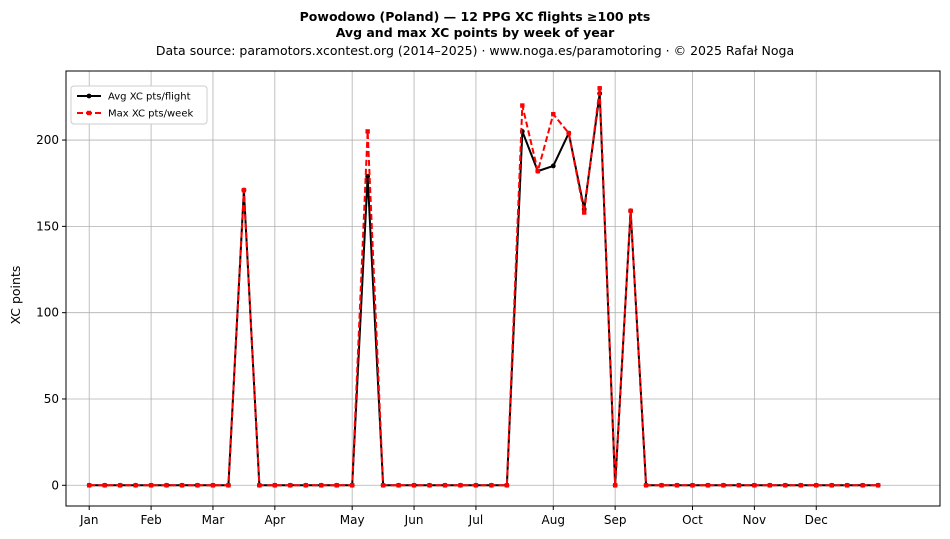  What do you see at coordinates (89, 520) in the screenshot?
I see `x-tick-label: Jan` at bounding box center [89, 520].